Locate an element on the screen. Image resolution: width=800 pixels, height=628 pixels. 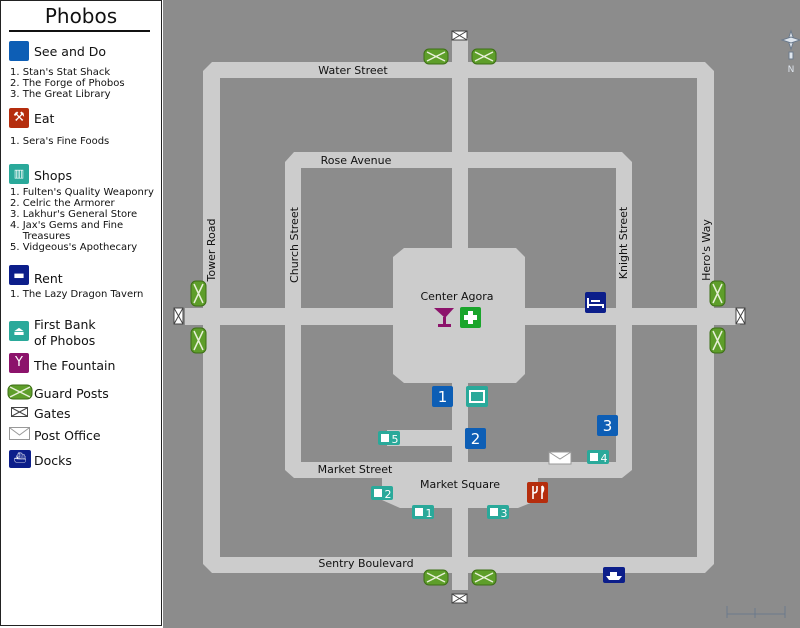
see-and-do-icon is located at coordinates (19, 51).